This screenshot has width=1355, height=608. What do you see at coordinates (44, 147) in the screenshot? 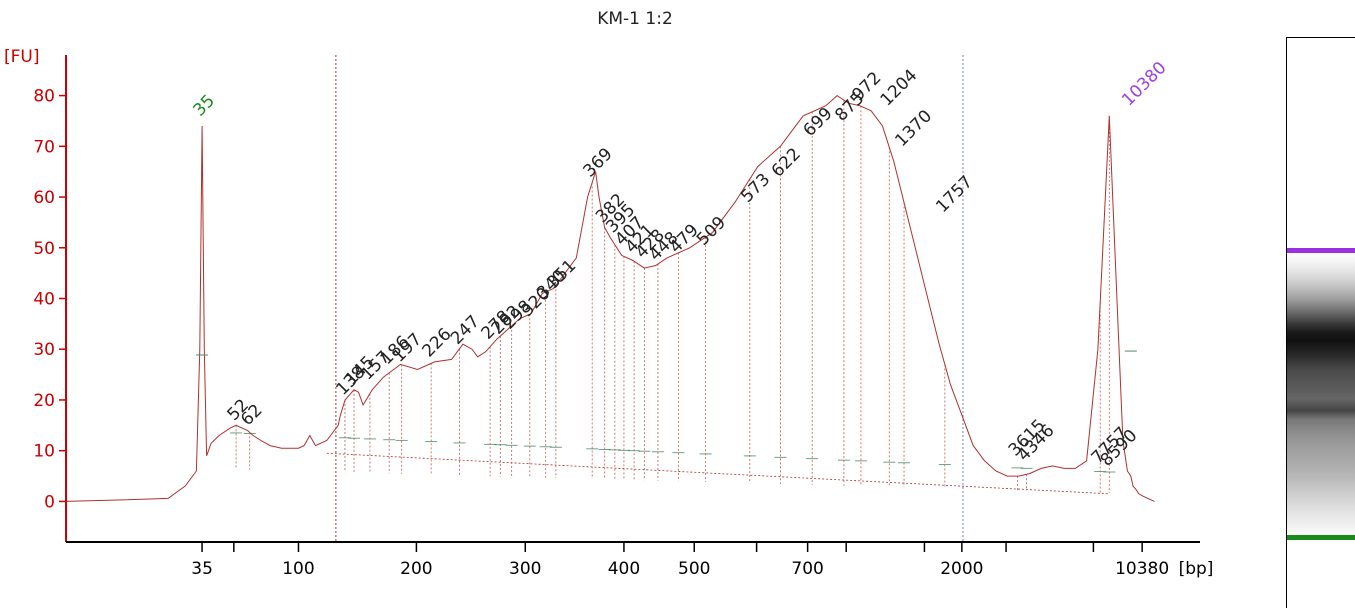
I see `y-tick-label-70: 70` at bounding box center [44, 147].